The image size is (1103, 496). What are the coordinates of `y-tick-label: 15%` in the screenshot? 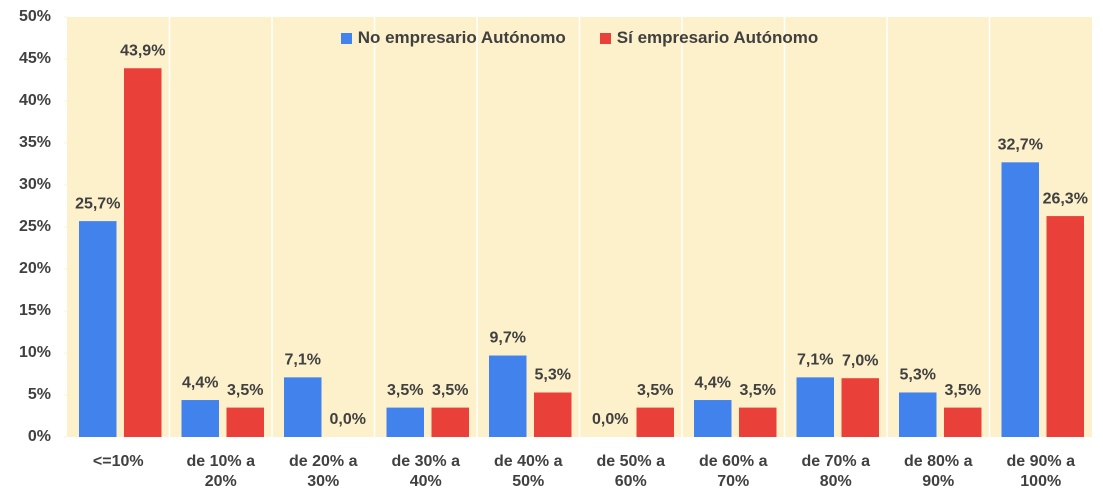 It's located at (35, 310).